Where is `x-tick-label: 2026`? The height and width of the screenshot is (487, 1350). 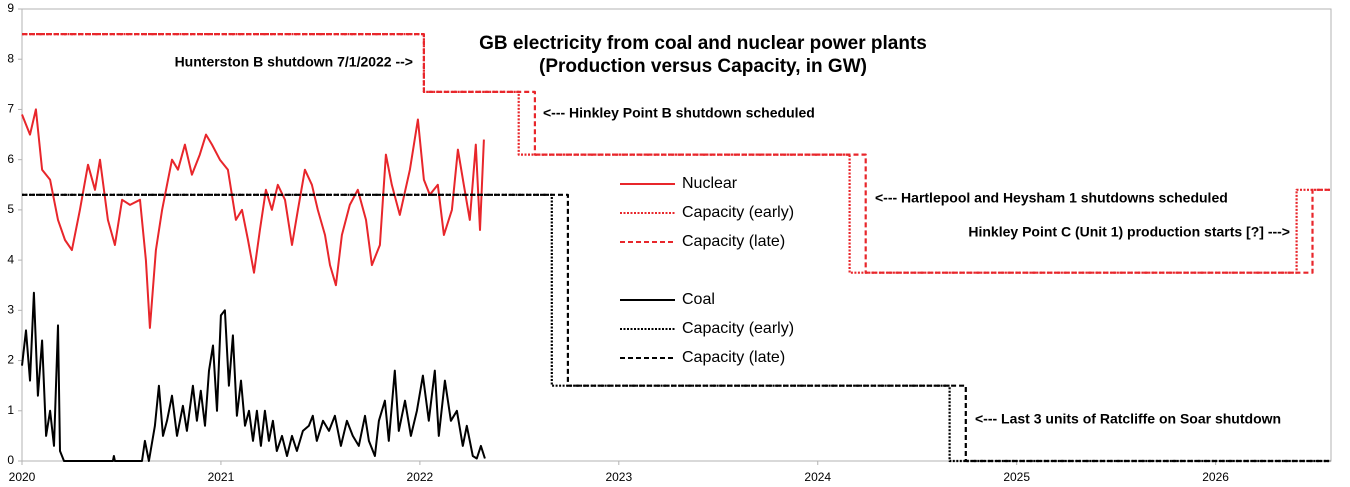 x-tick-label: 2026 is located at coordinates (1215, 477).